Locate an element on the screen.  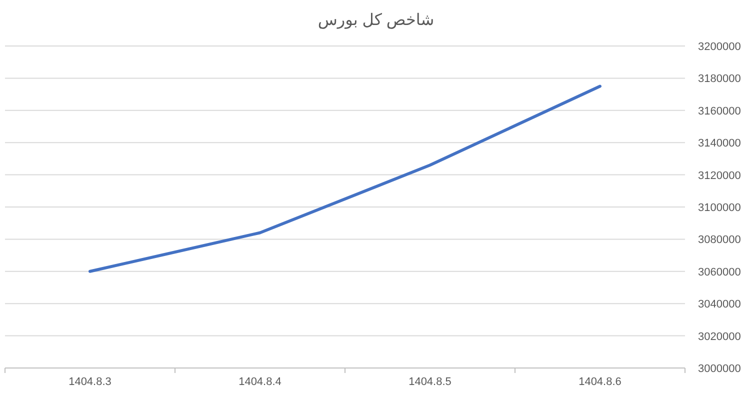
y-tick-label: 3200000 is located at coordinates (719, 47).